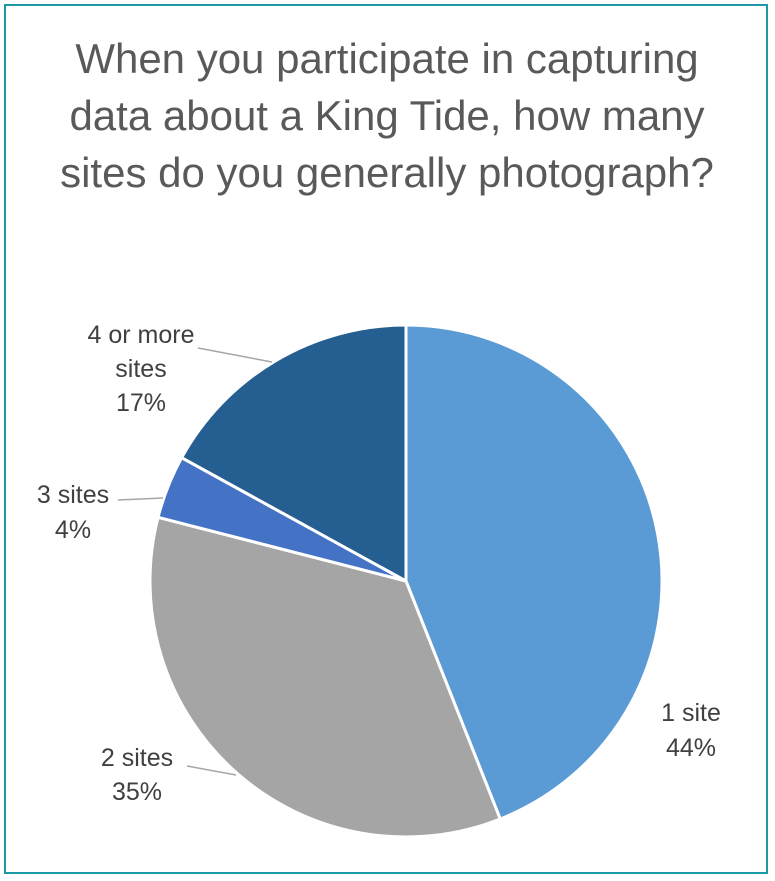  I want to click on slice-label-4-or-more-sites-line2: sites, so click(140, 369).